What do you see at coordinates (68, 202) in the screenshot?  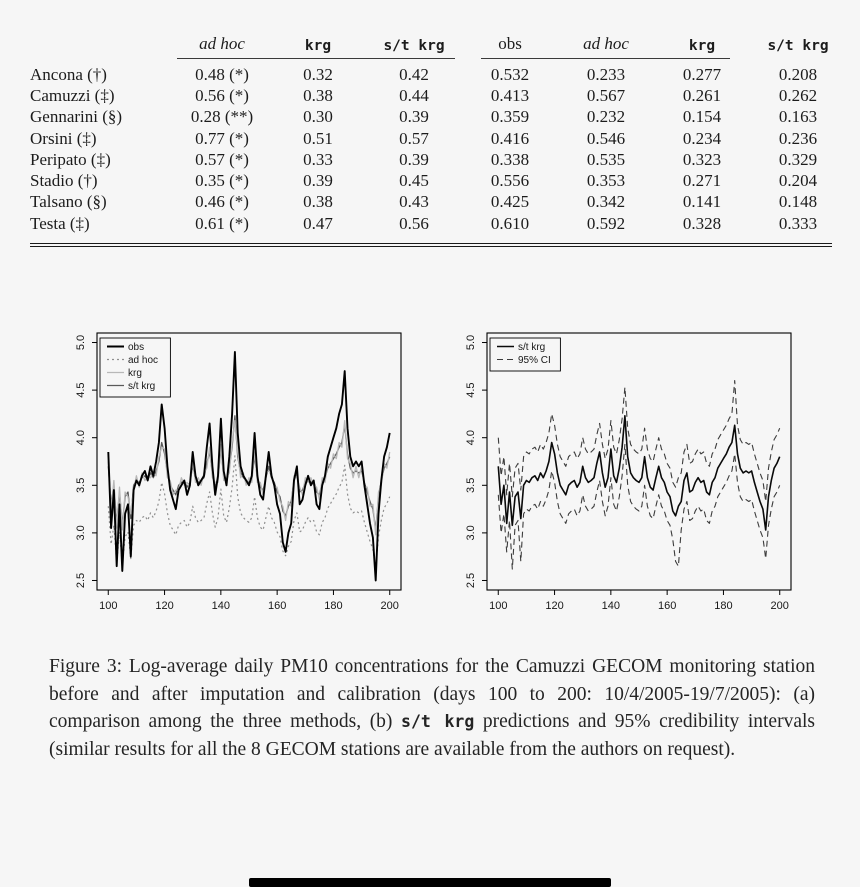 I see `station-name: Talsano (§)` at bounding box center [68, 202].